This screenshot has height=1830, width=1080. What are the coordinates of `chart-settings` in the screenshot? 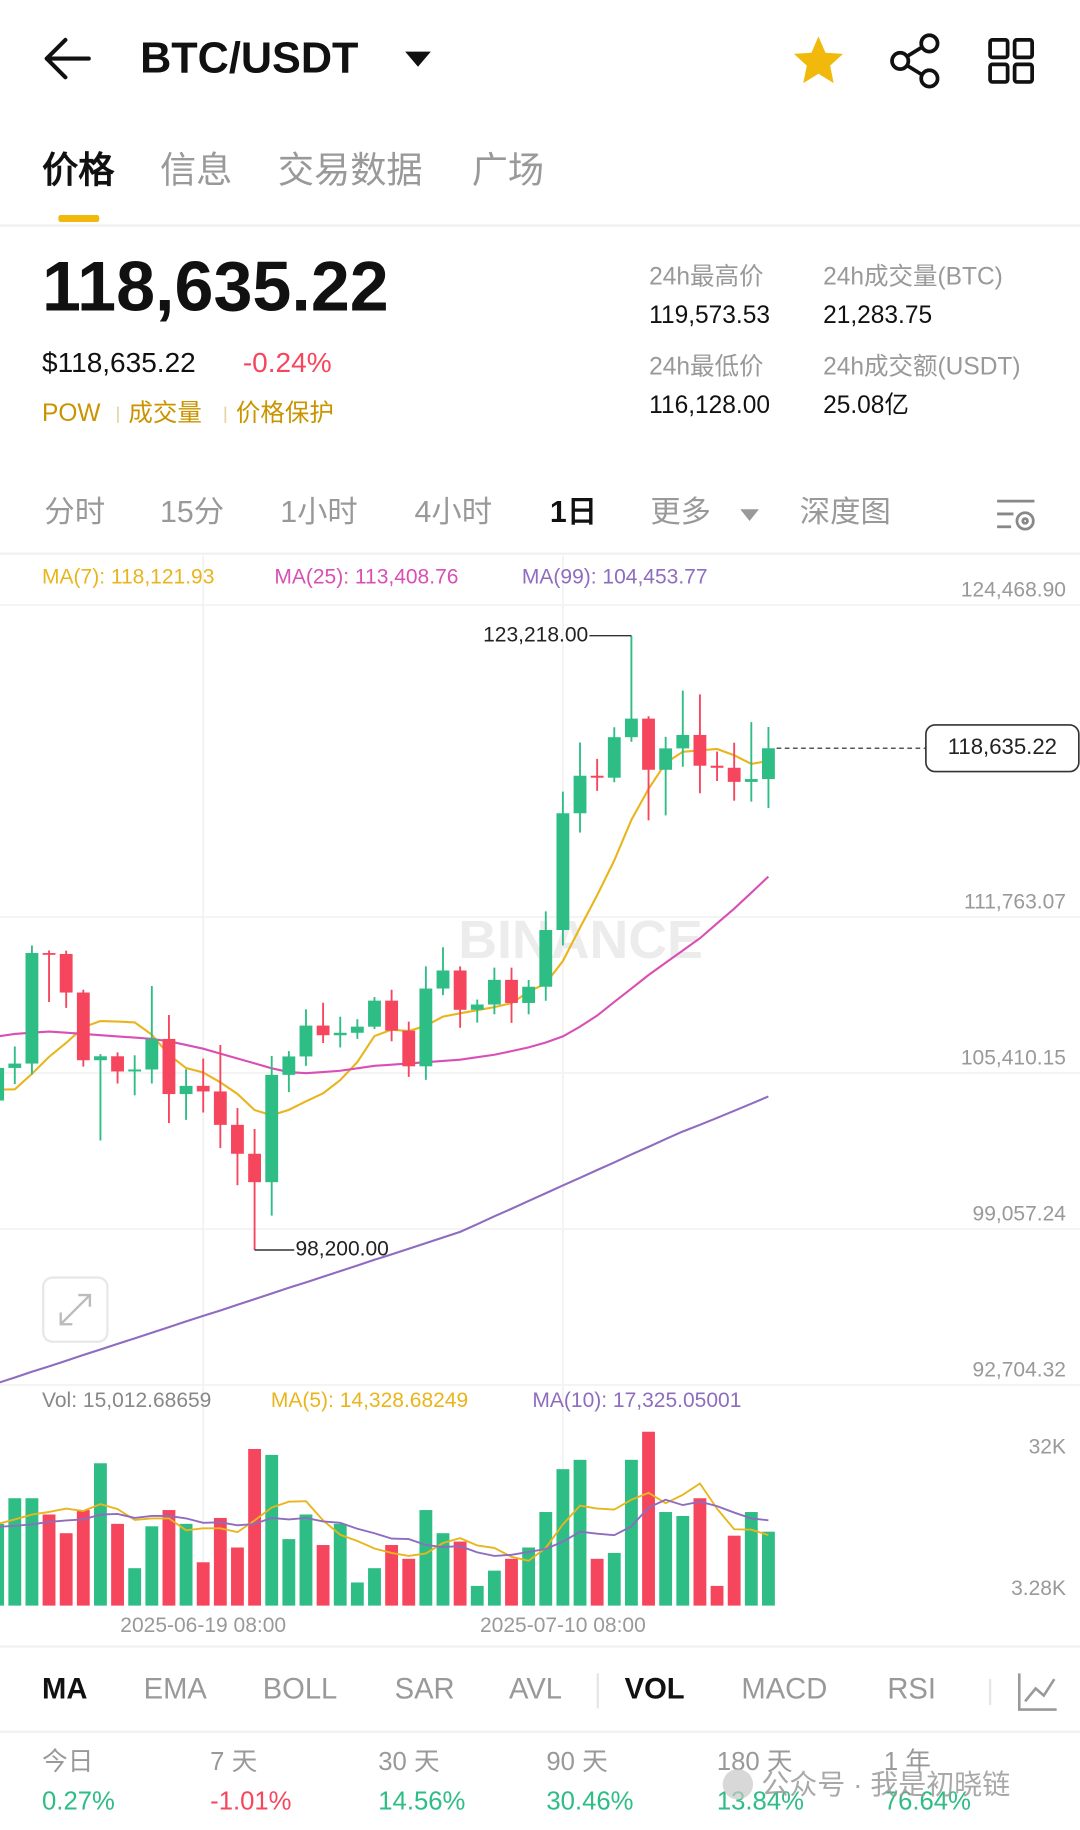 It's located at (1016, 515).